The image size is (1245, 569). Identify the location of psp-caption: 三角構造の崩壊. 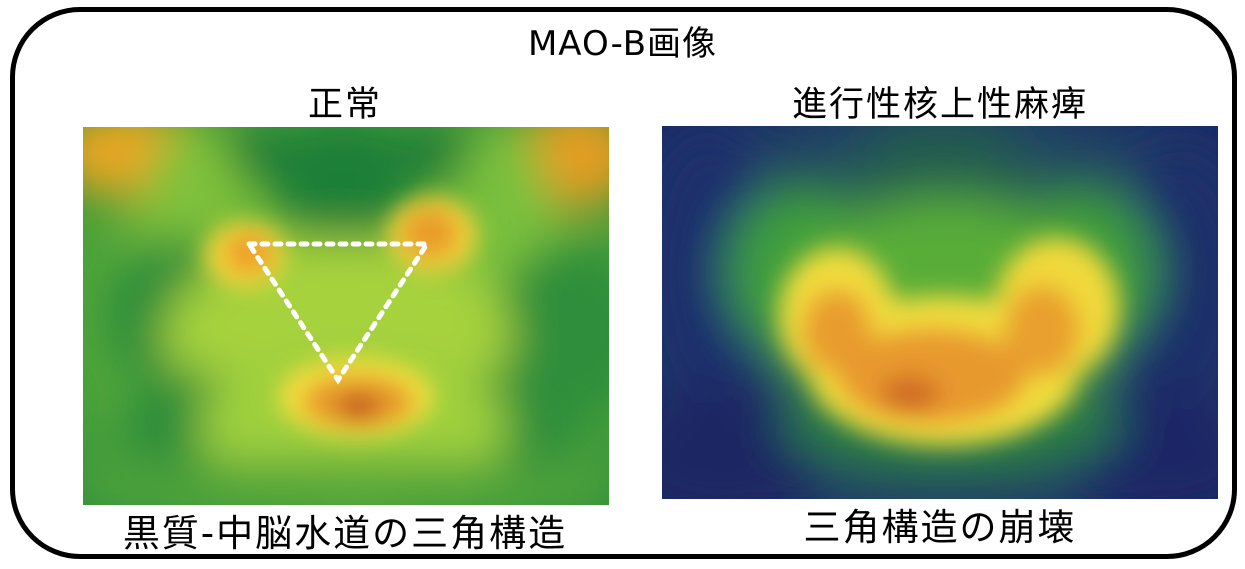
(940, 527).